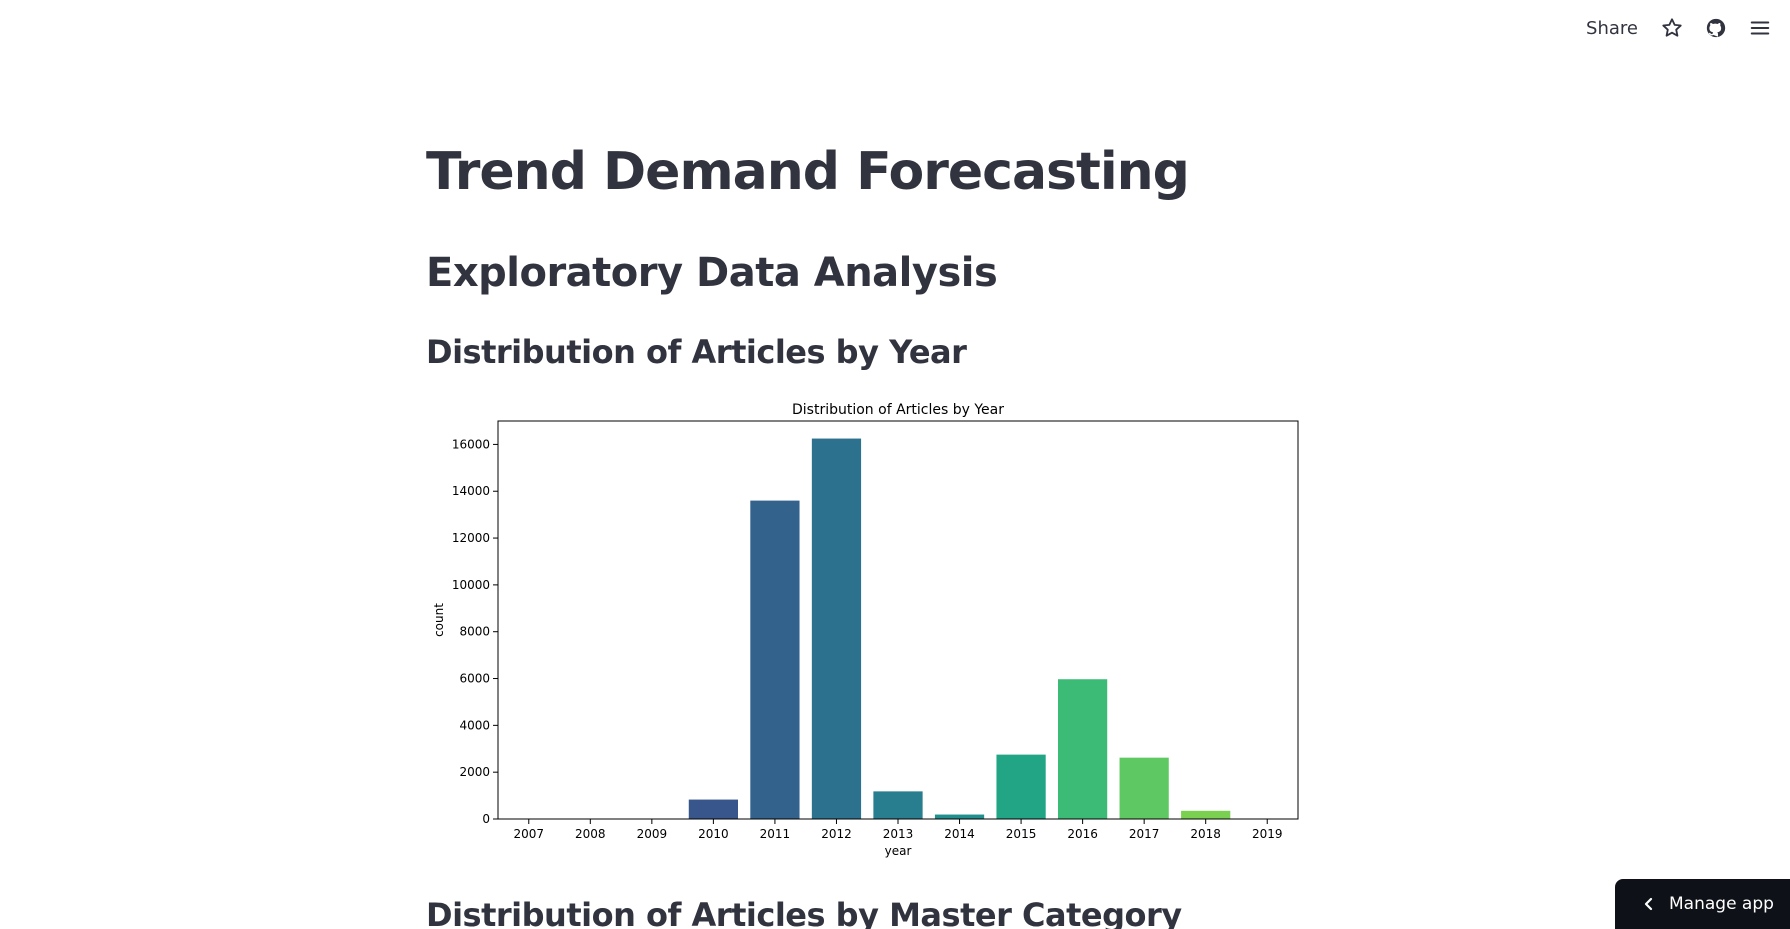 The image size is (1790, 929). What do you see at coordinates (713, 809) in the screenshot?
I see `bar-2010` at bounding box center [713, 809].